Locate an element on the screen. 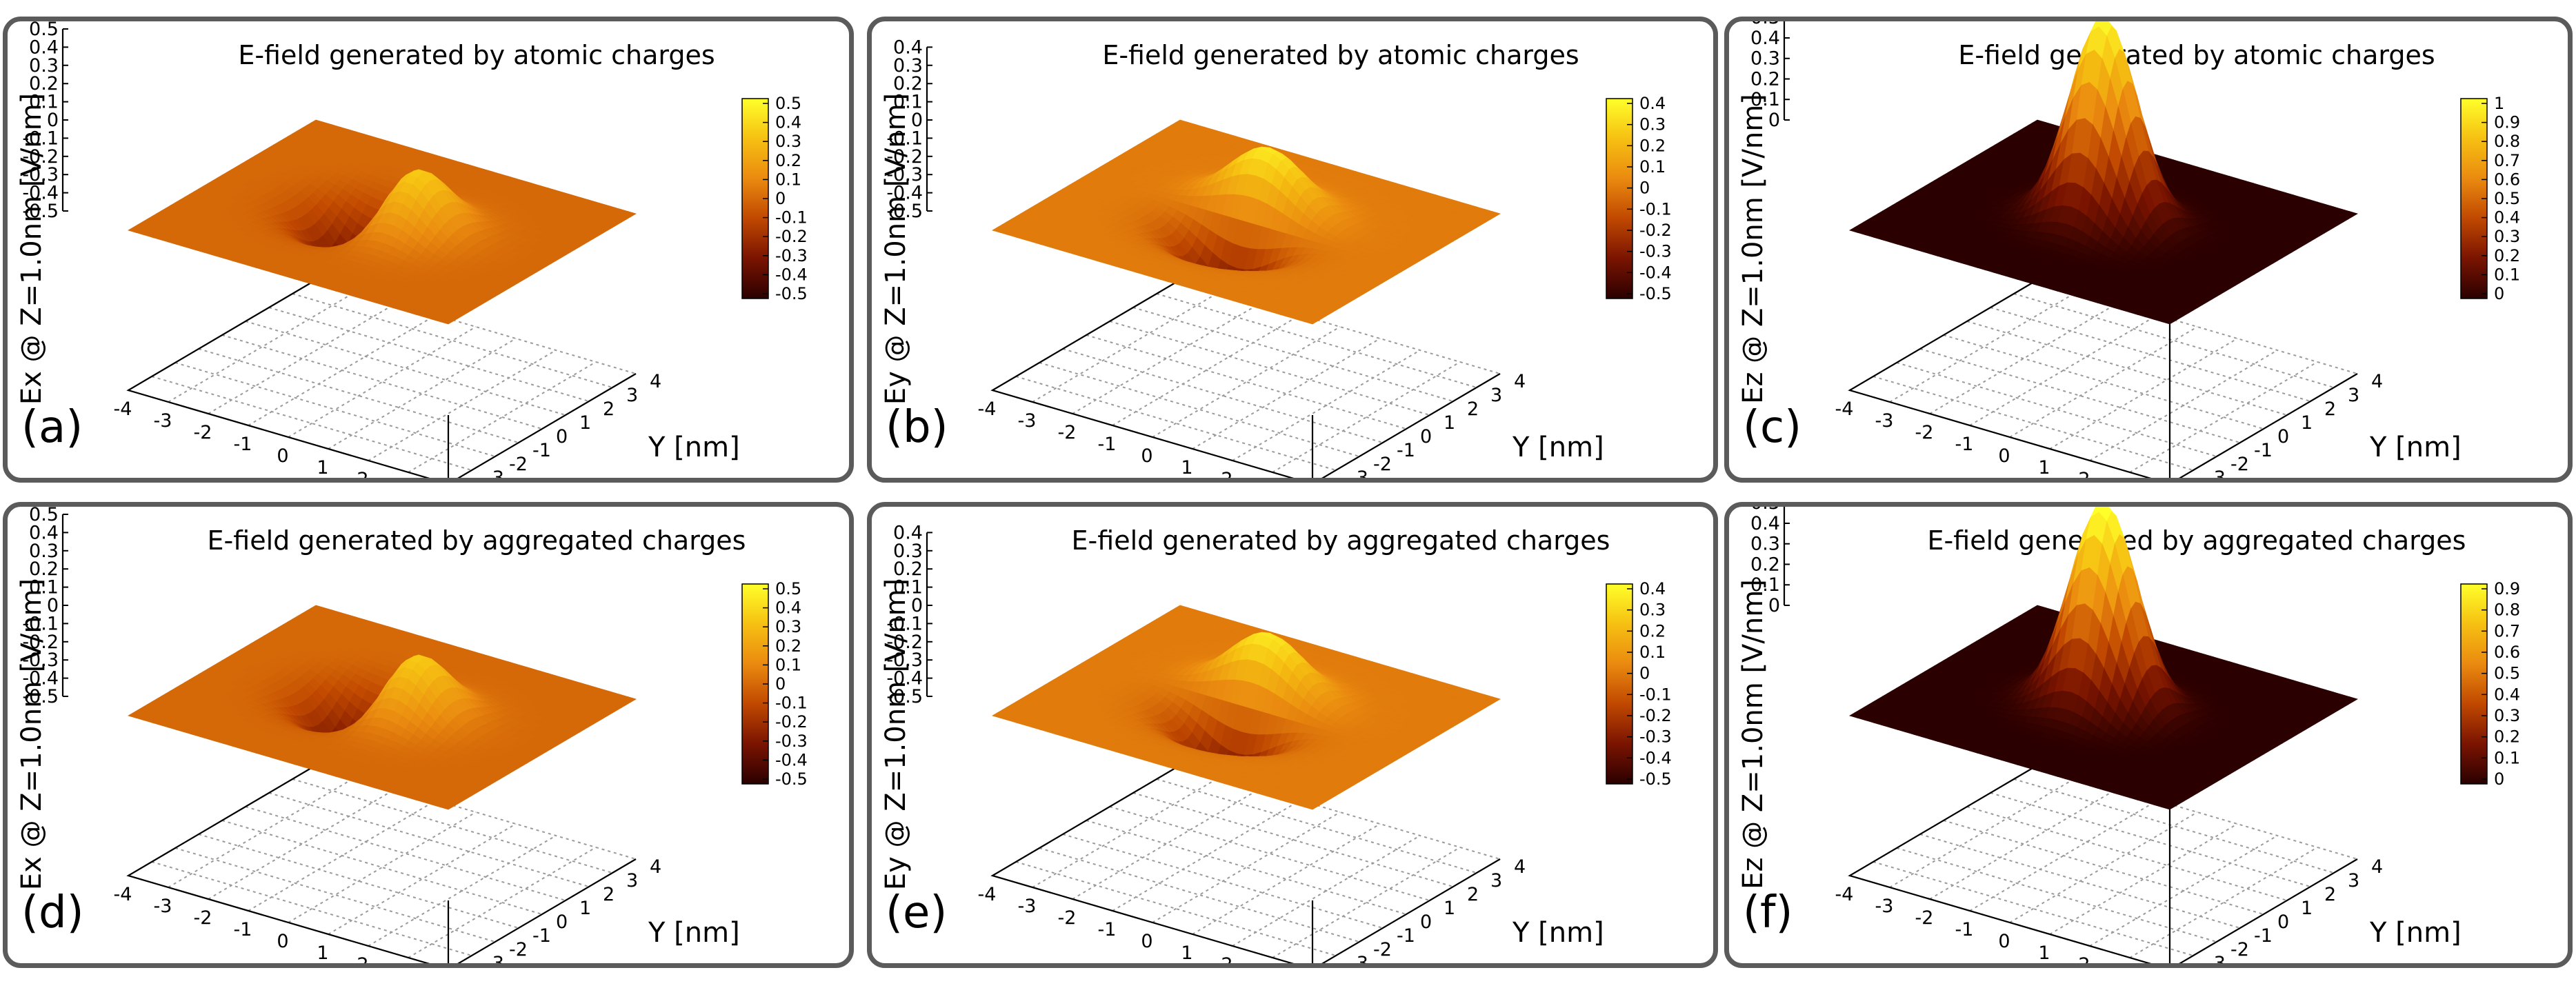  colorbar-tick-label: 0.3 is located at coordinates (1652, 125).